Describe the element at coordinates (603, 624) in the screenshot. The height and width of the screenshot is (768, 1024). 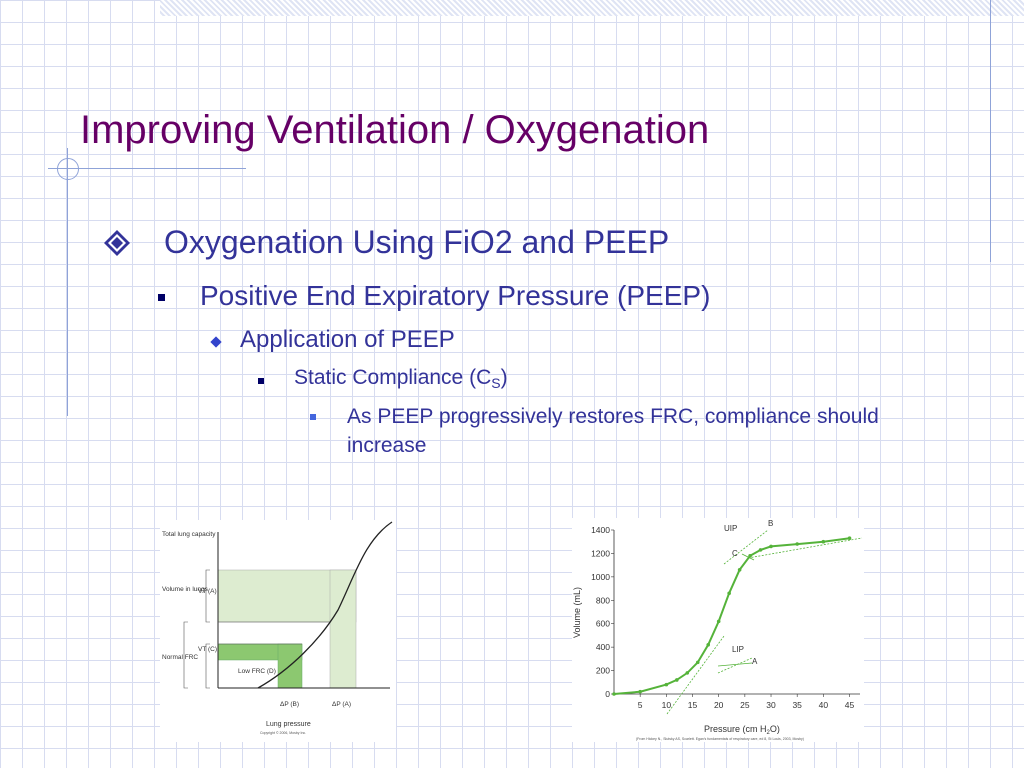
I see `y-tick-label: 600` at that location.